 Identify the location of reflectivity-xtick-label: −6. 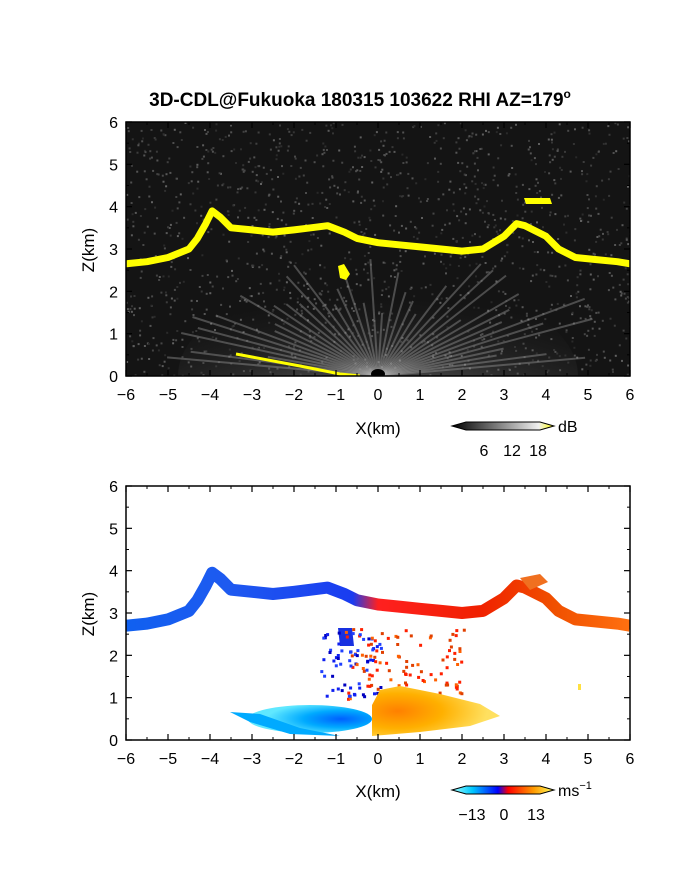
(126, 395).